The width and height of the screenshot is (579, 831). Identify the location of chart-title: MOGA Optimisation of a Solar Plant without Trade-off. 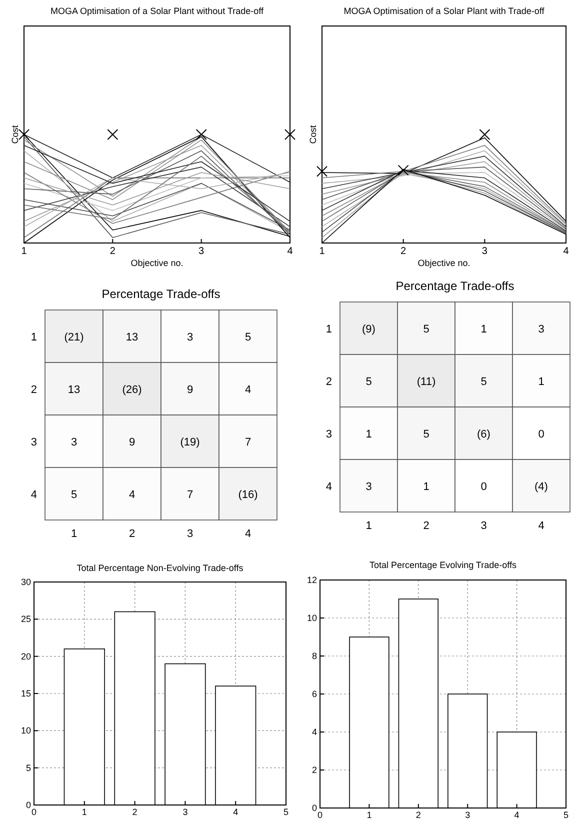
(157, 11).